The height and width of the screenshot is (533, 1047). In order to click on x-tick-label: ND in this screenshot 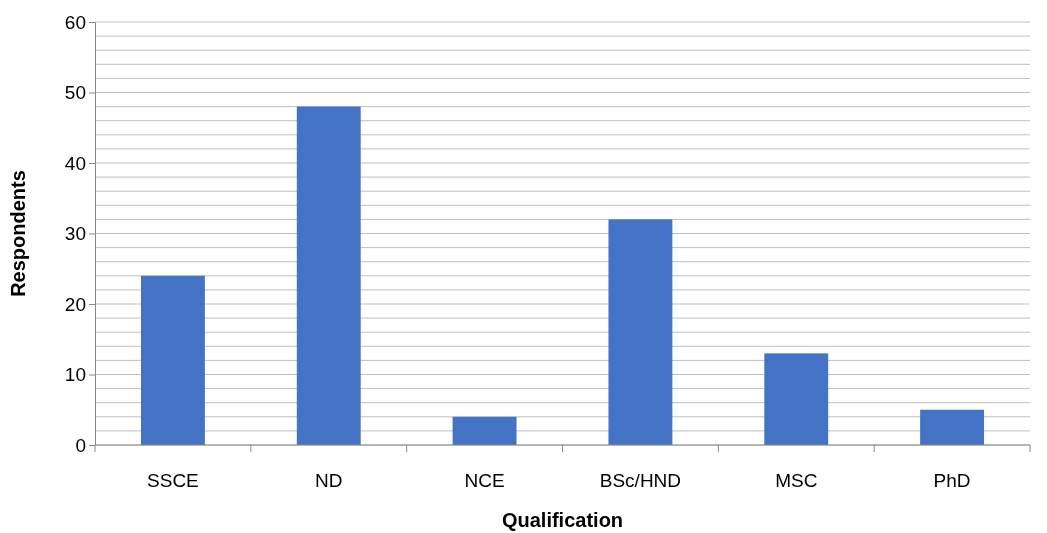, I will do `click(329, 480)`.